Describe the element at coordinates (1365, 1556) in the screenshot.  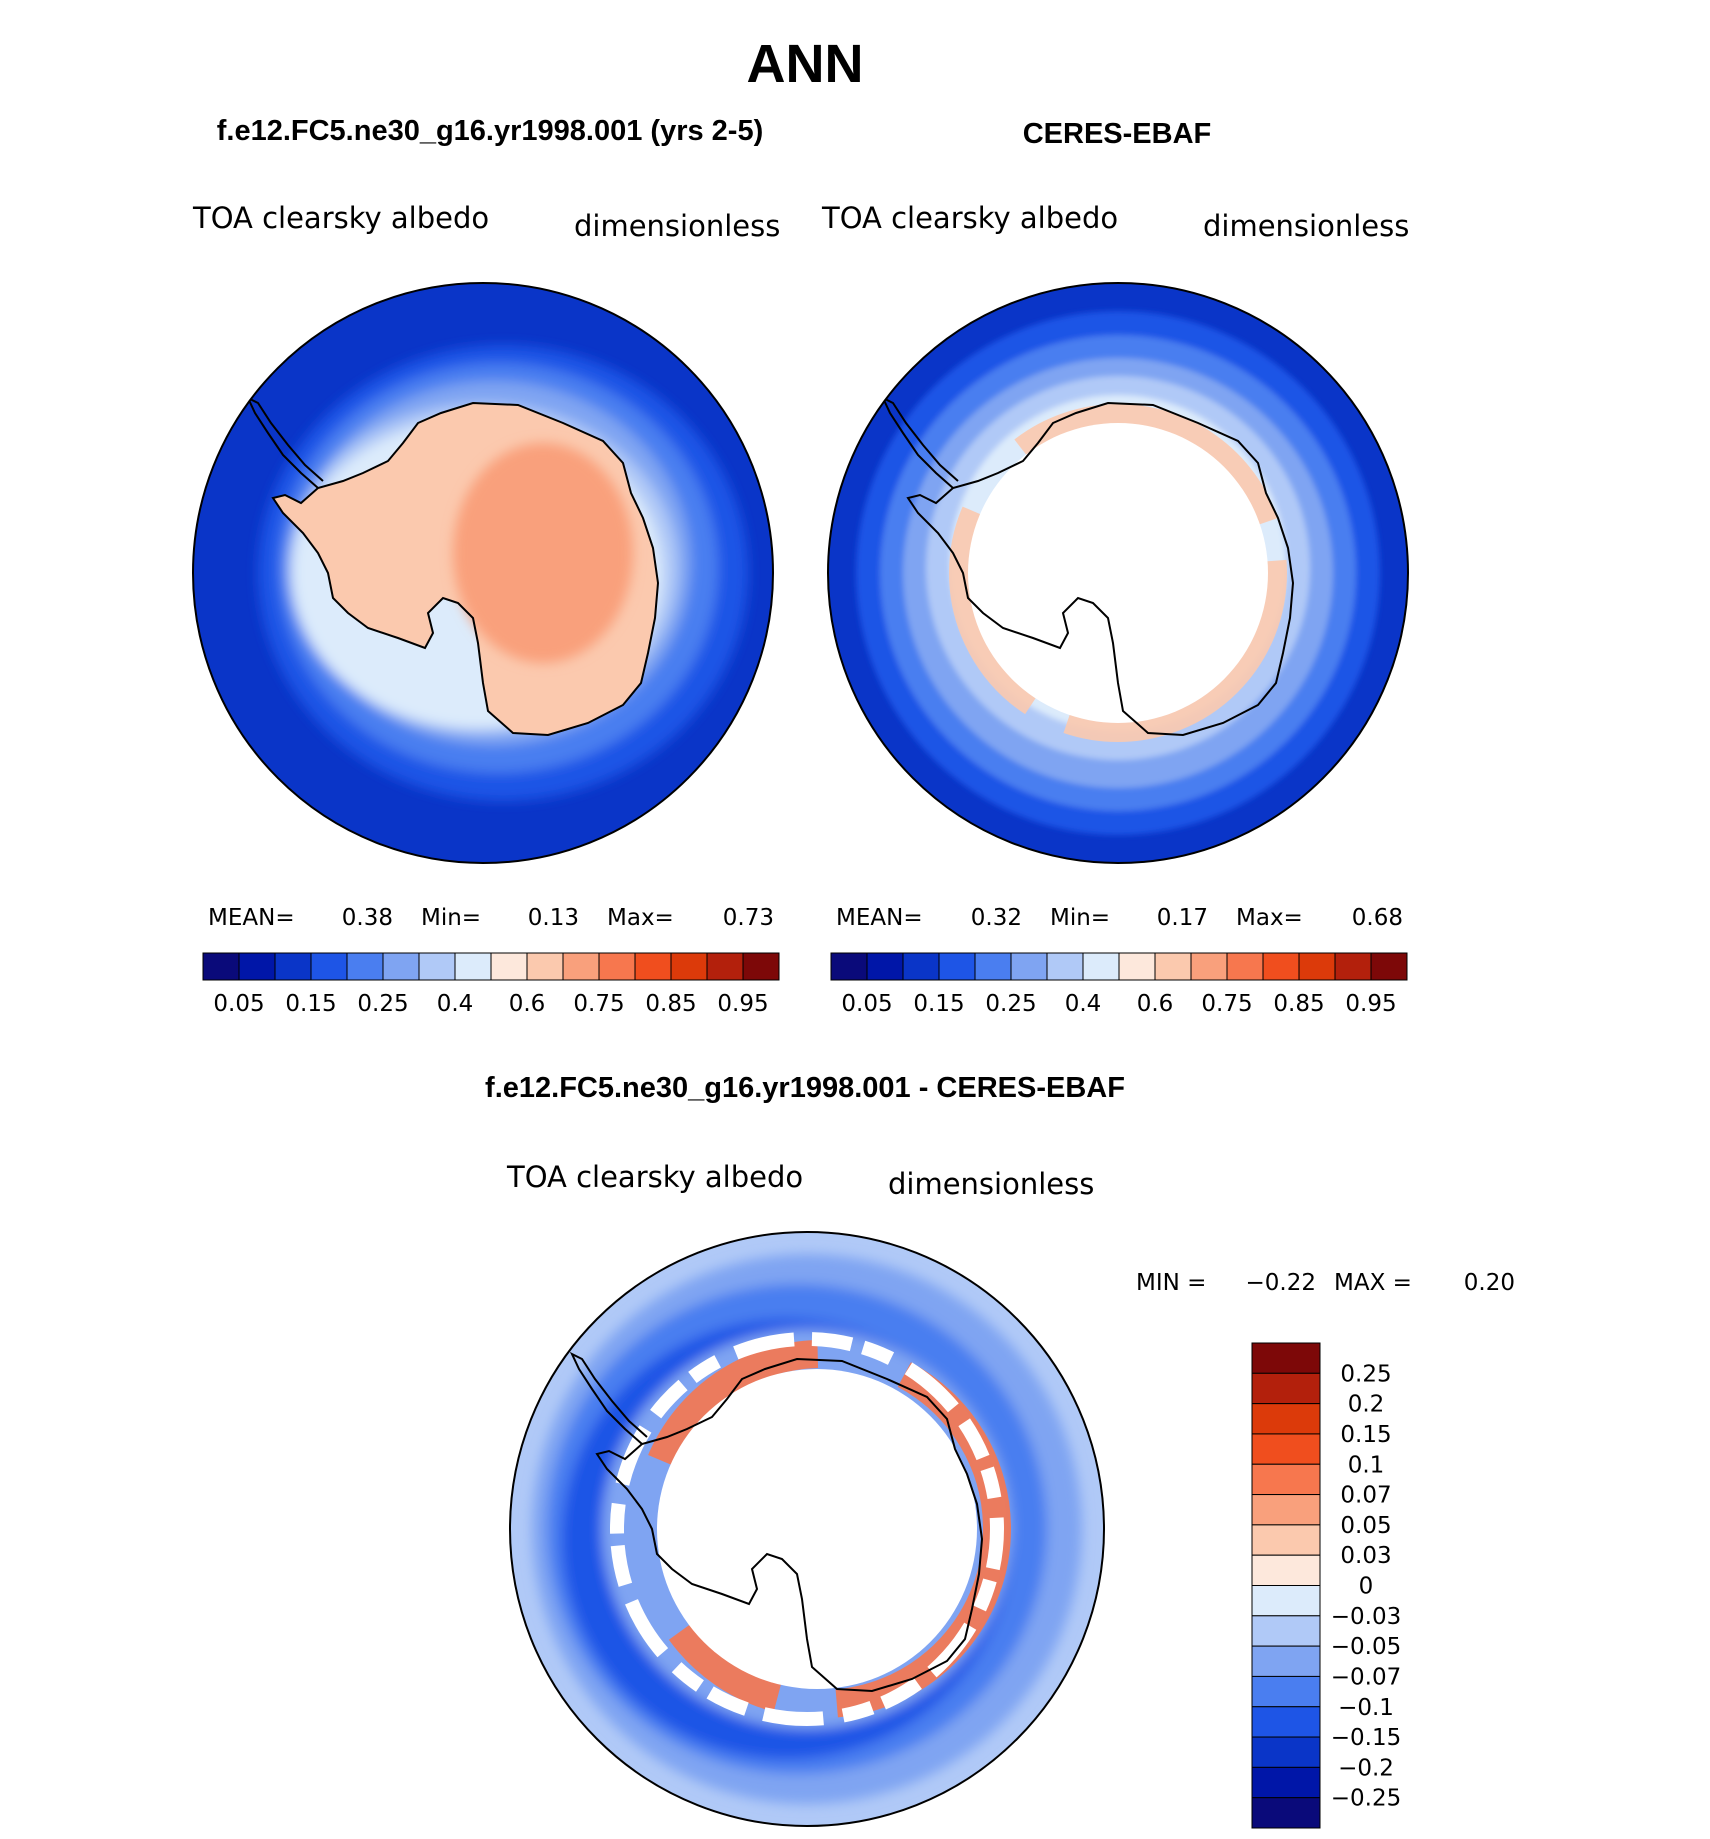
I see `colorbar-tick-label: 0.03` at that location.